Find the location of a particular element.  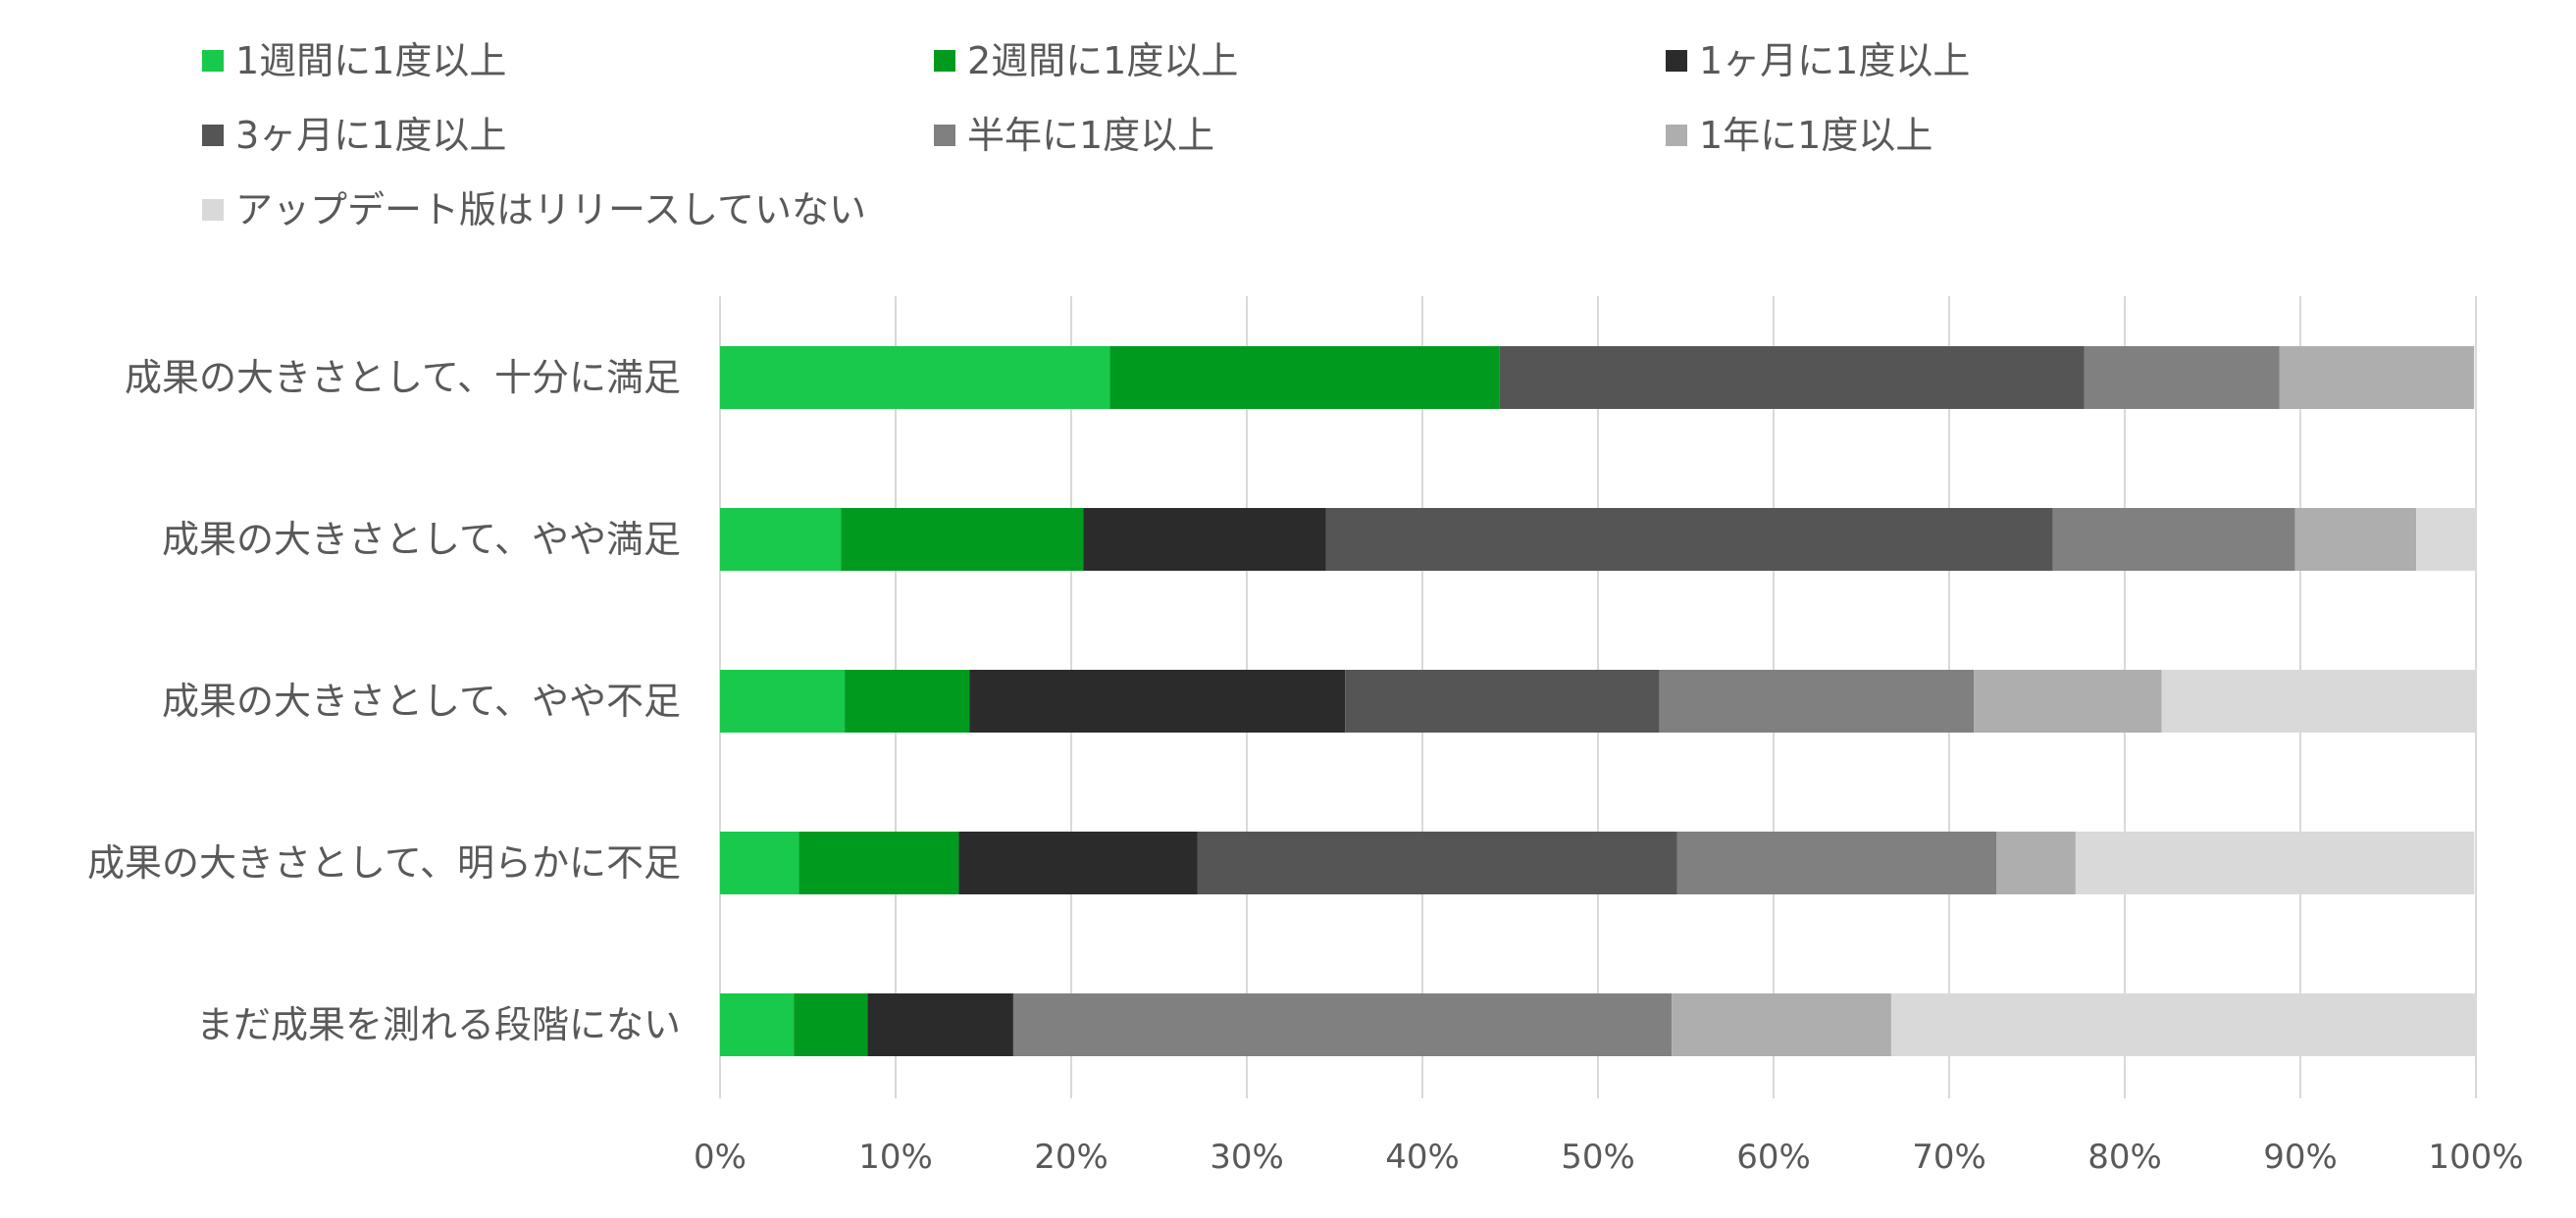

legend-label: 2週間に1度以上 is located at coordinates (1103, 60).